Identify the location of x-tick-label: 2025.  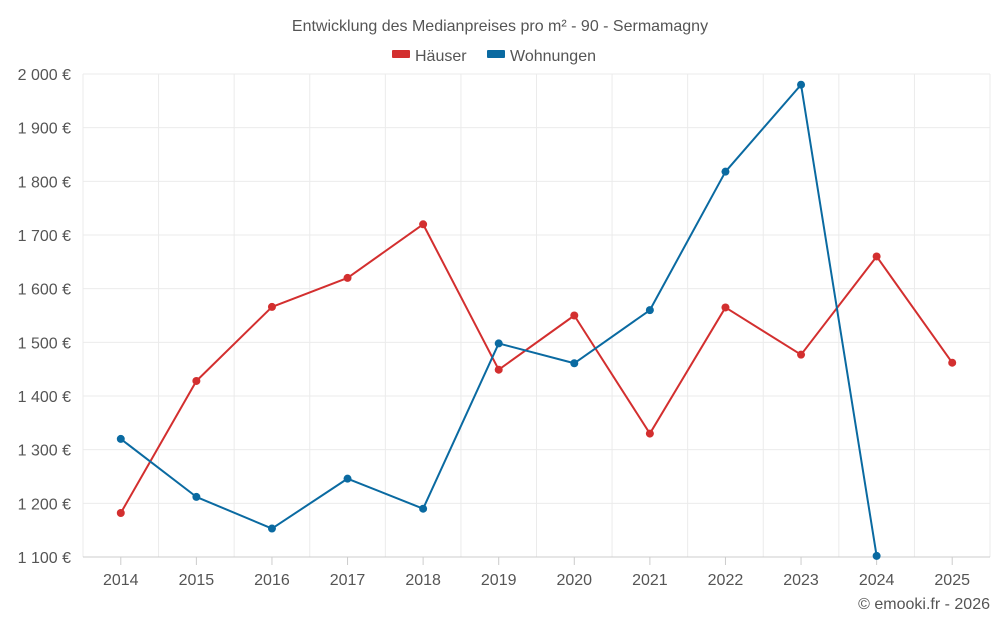
(952, 580).